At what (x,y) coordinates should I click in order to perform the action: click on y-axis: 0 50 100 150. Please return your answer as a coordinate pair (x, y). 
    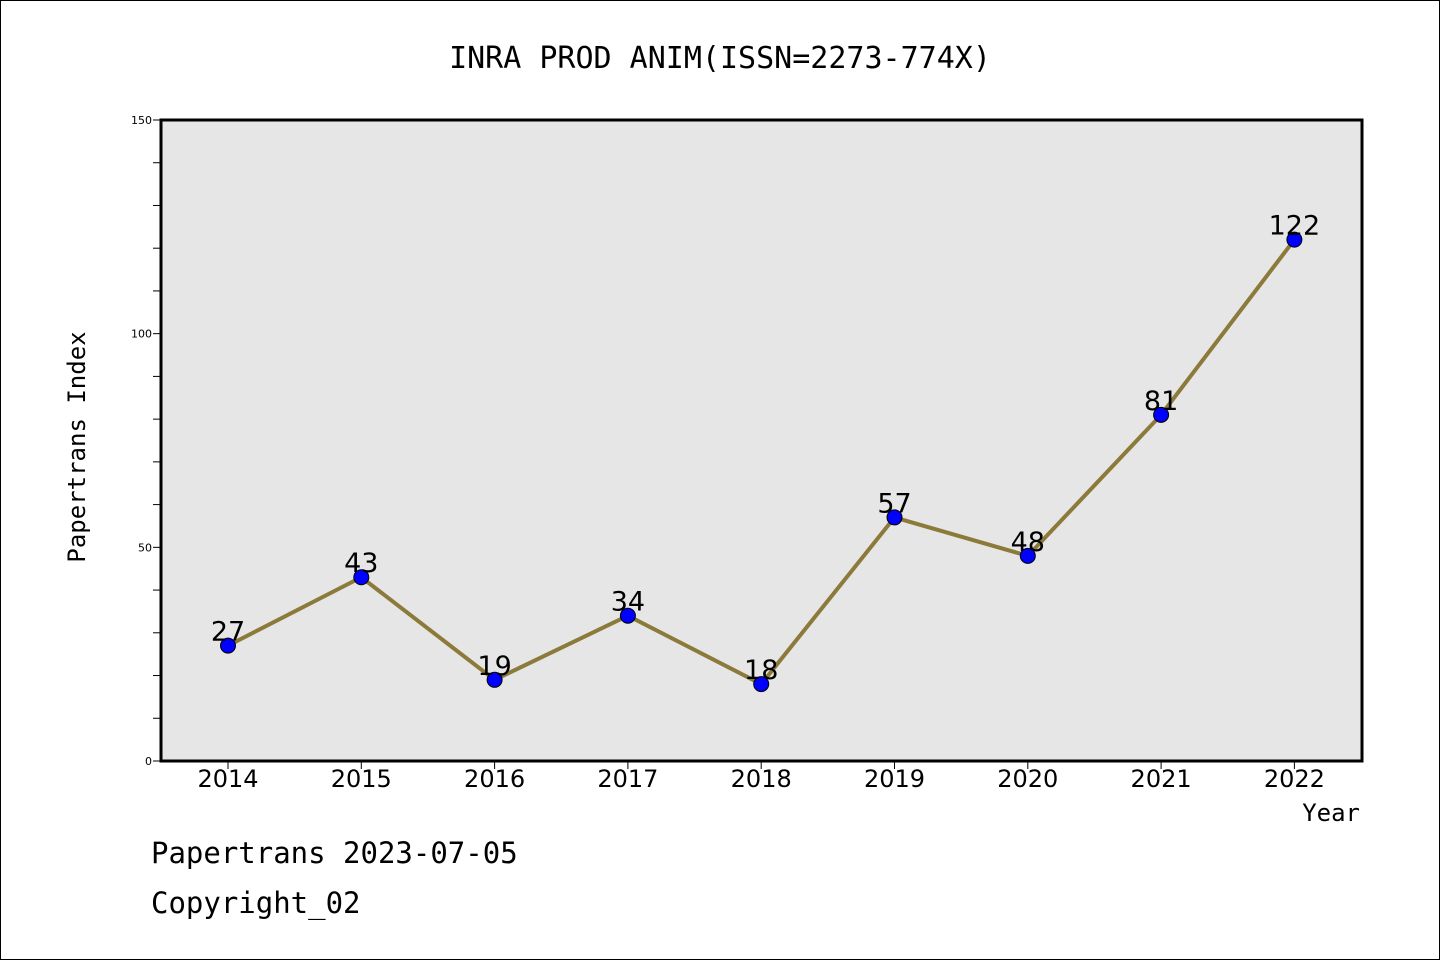
    Looking at the image, I should click on (146, 441).